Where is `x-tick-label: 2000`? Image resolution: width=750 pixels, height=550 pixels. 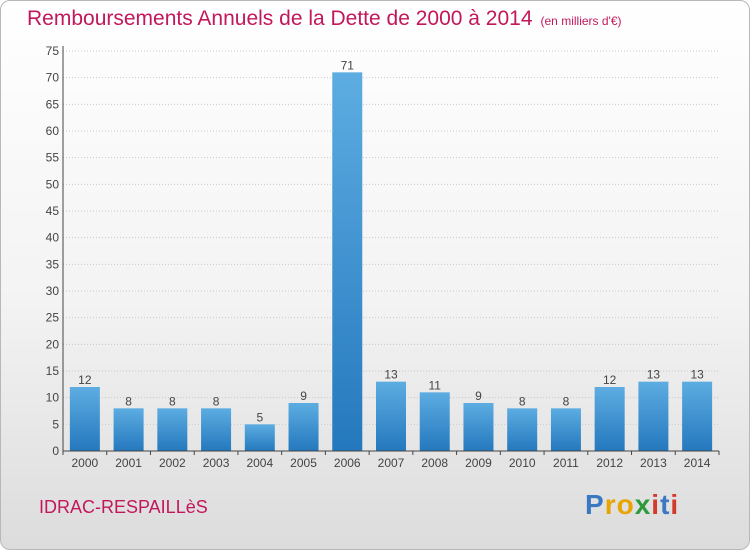 x-tick-label: 2000 is located at coordinates (85, 463).